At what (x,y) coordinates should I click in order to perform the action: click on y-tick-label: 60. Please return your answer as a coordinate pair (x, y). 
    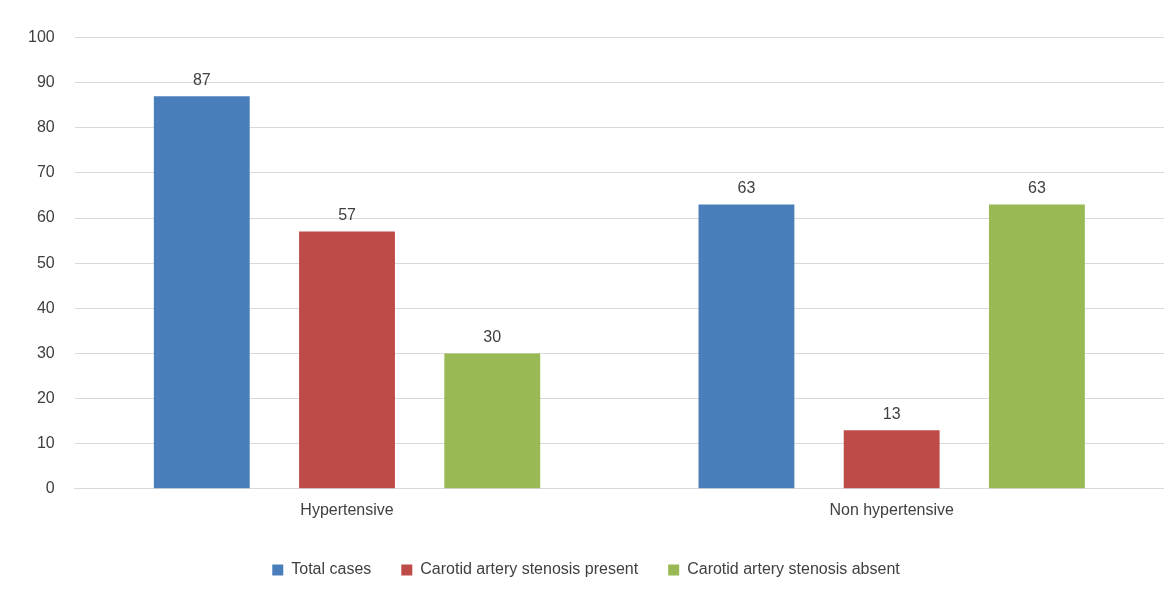
    Looking at the image, I should click on (45, 217).